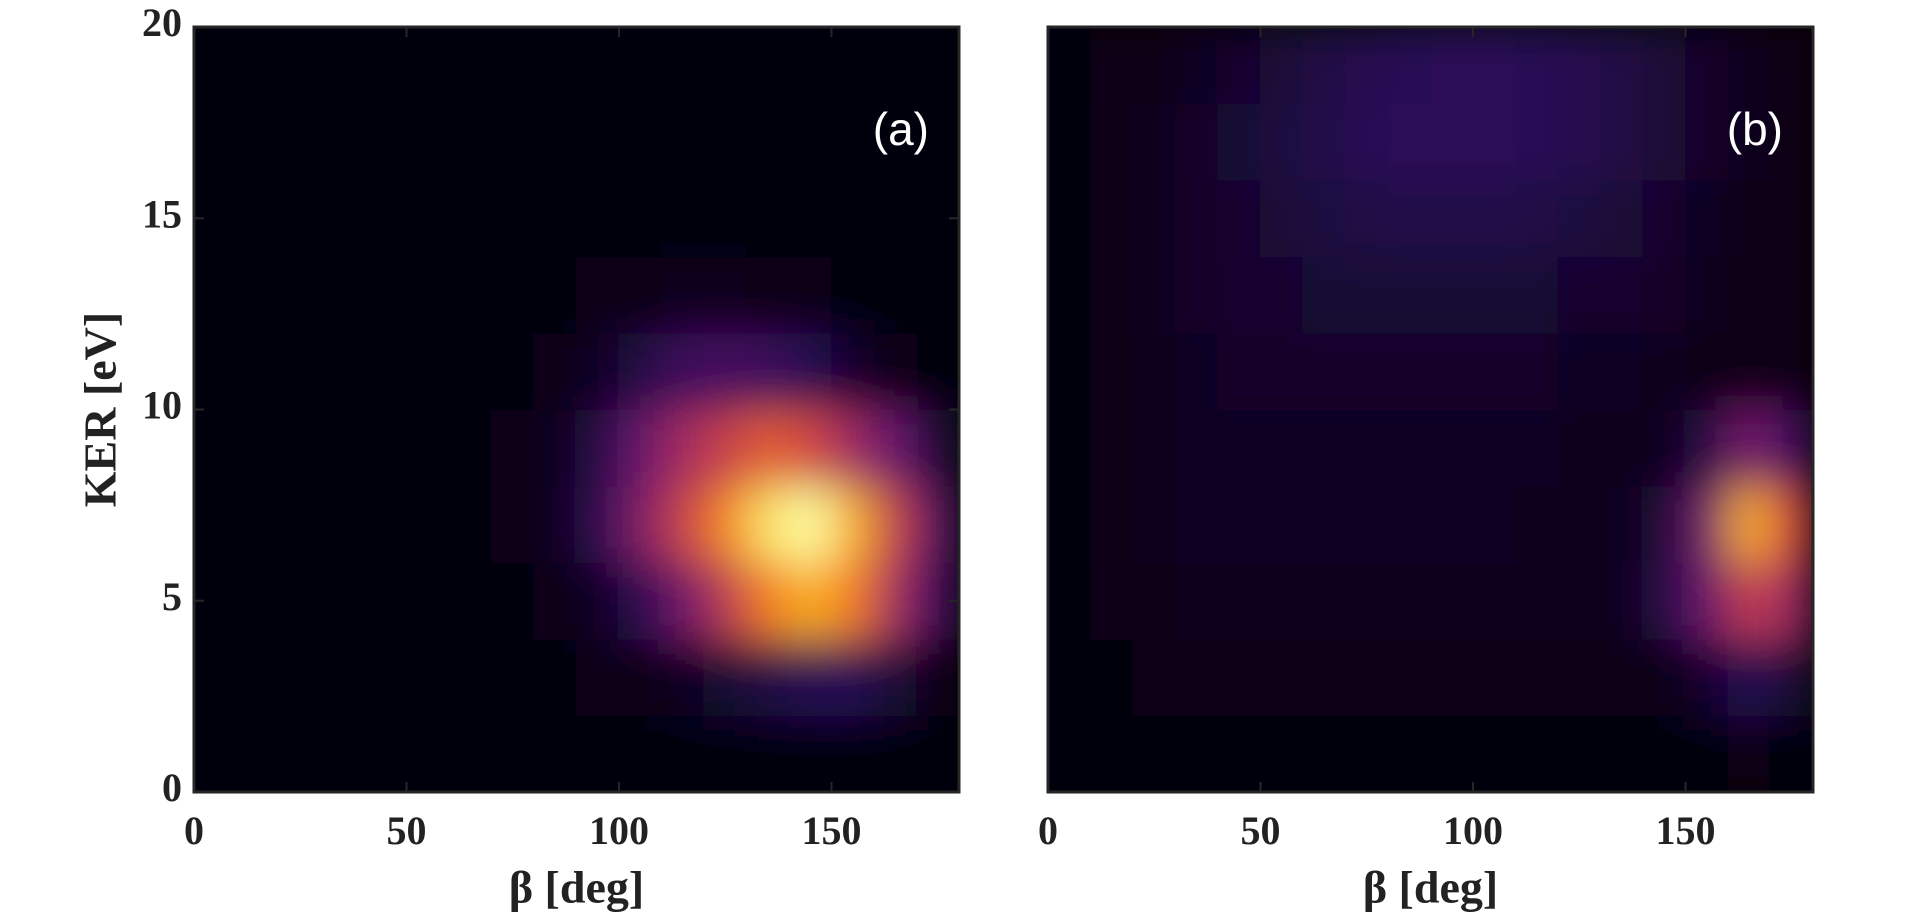 The width and height of the screenshot is (1920, 916). Describe the element at coordinates (407, 830) in the screenshot. I see `x-tick-label: 50` at that location.